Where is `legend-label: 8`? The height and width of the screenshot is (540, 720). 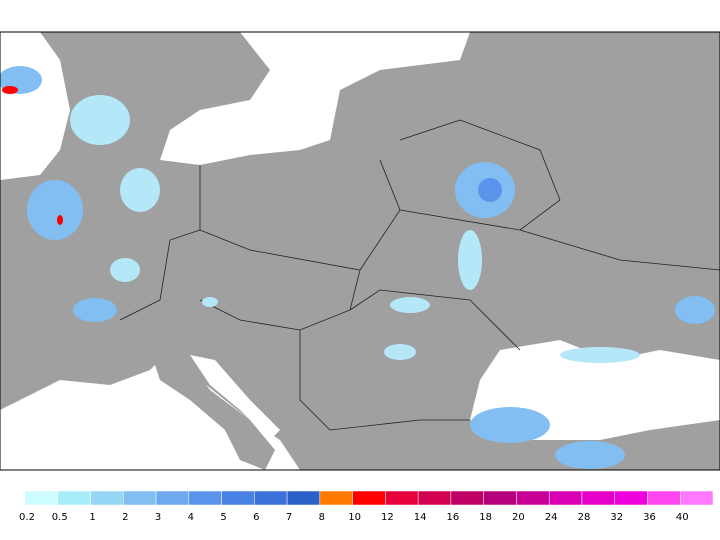 legend-label: 8 is located at coordinates (322, 517).